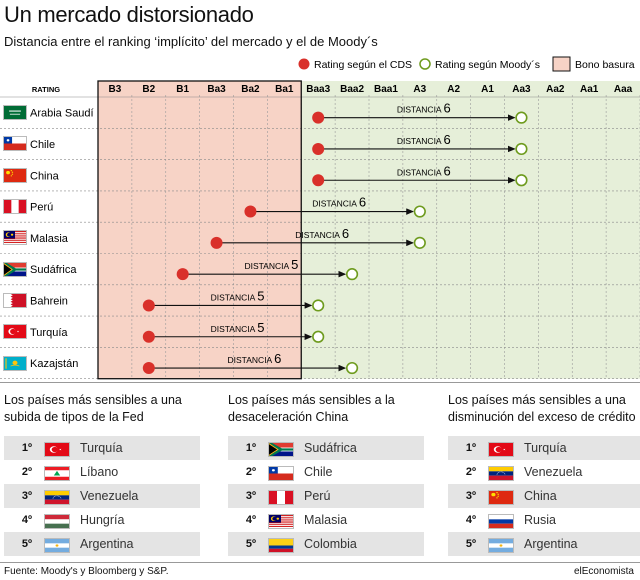 The image size is (640, 580). I want to click on legend-cds-label: Rating según el CDS, so click(363, 65).